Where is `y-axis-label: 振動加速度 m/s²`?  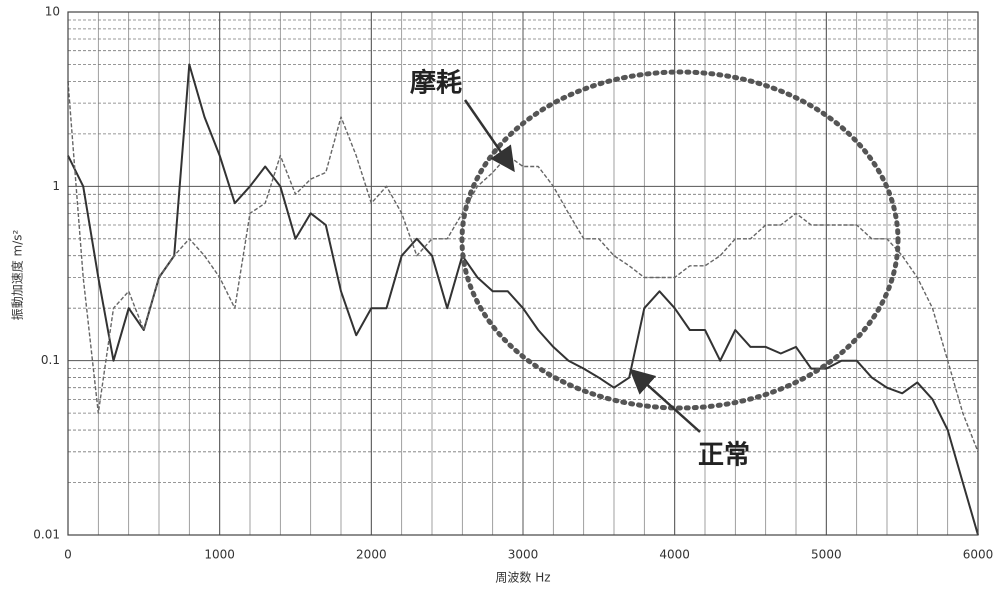 y-axis-label: 振動加速度 m/s² is located at coordinates (17, 275).